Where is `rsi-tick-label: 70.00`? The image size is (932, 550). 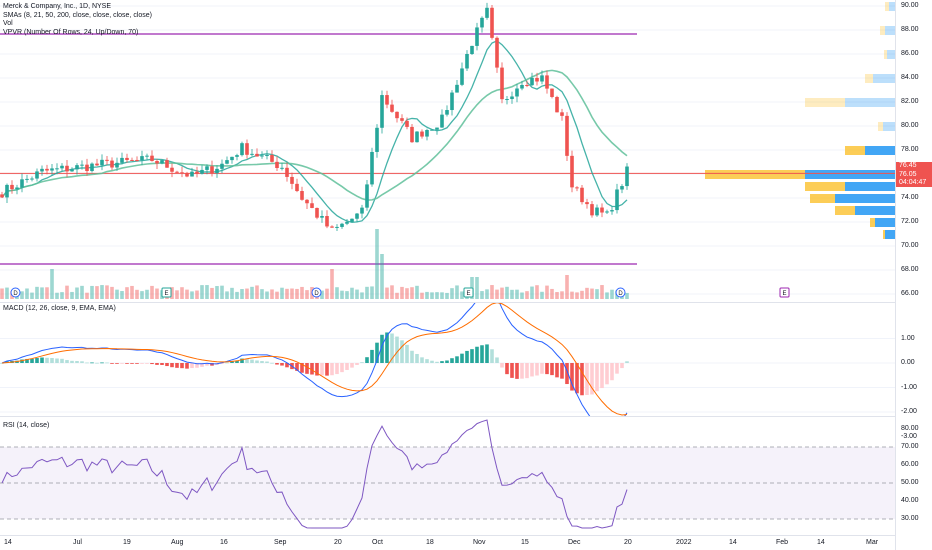
rsi-tick-label: 70.00 is located at coordinates (910, 446).